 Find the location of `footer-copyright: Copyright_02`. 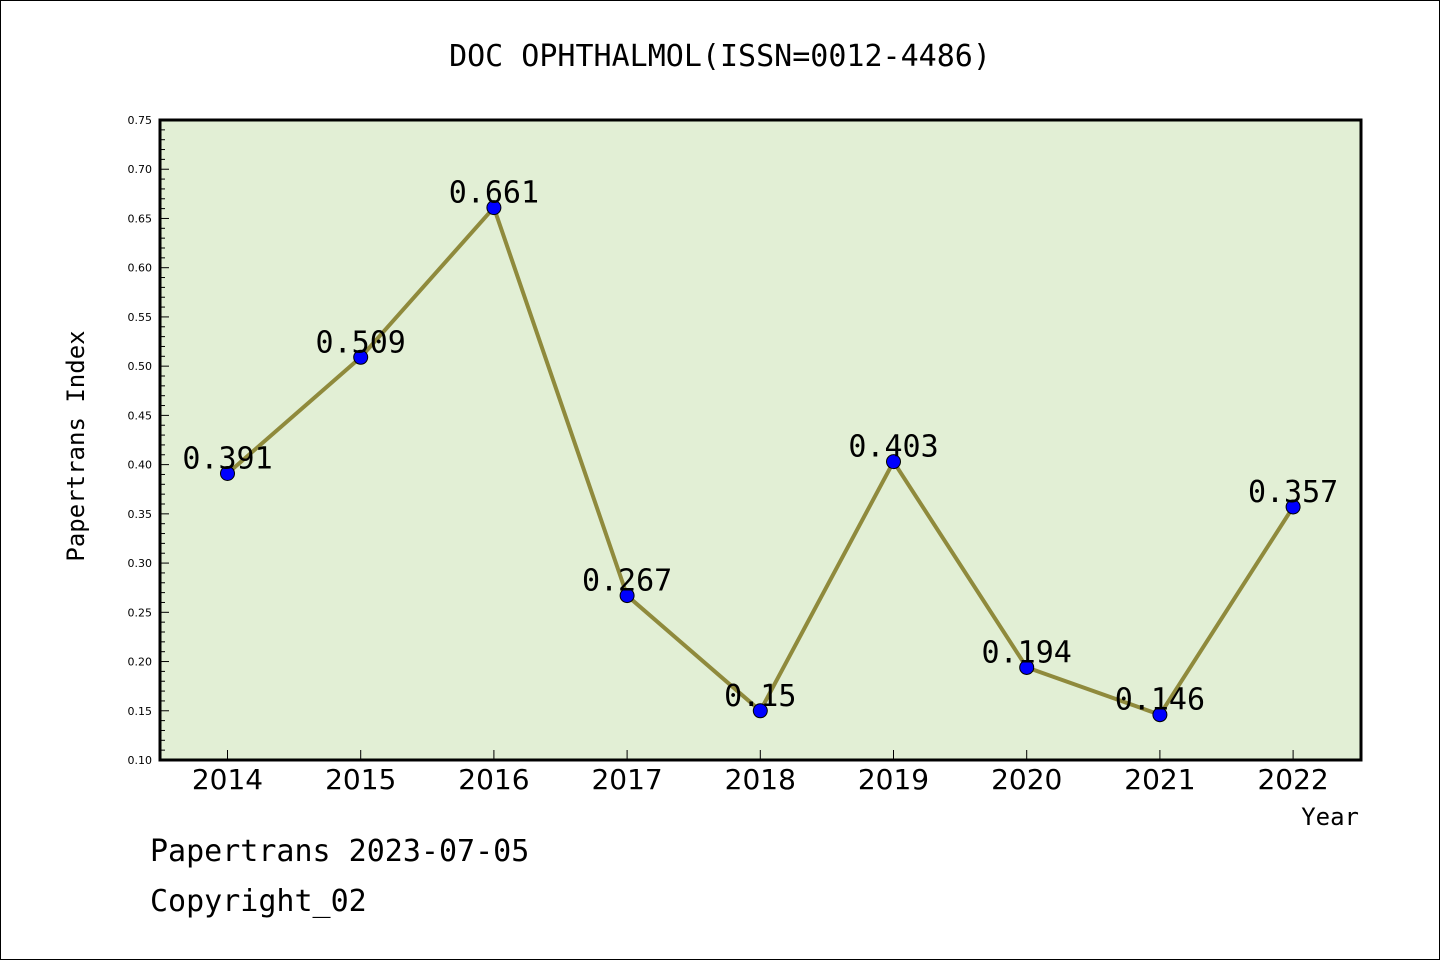

footer-copyright: Copyright_02 is located at coordinates (258, 901).